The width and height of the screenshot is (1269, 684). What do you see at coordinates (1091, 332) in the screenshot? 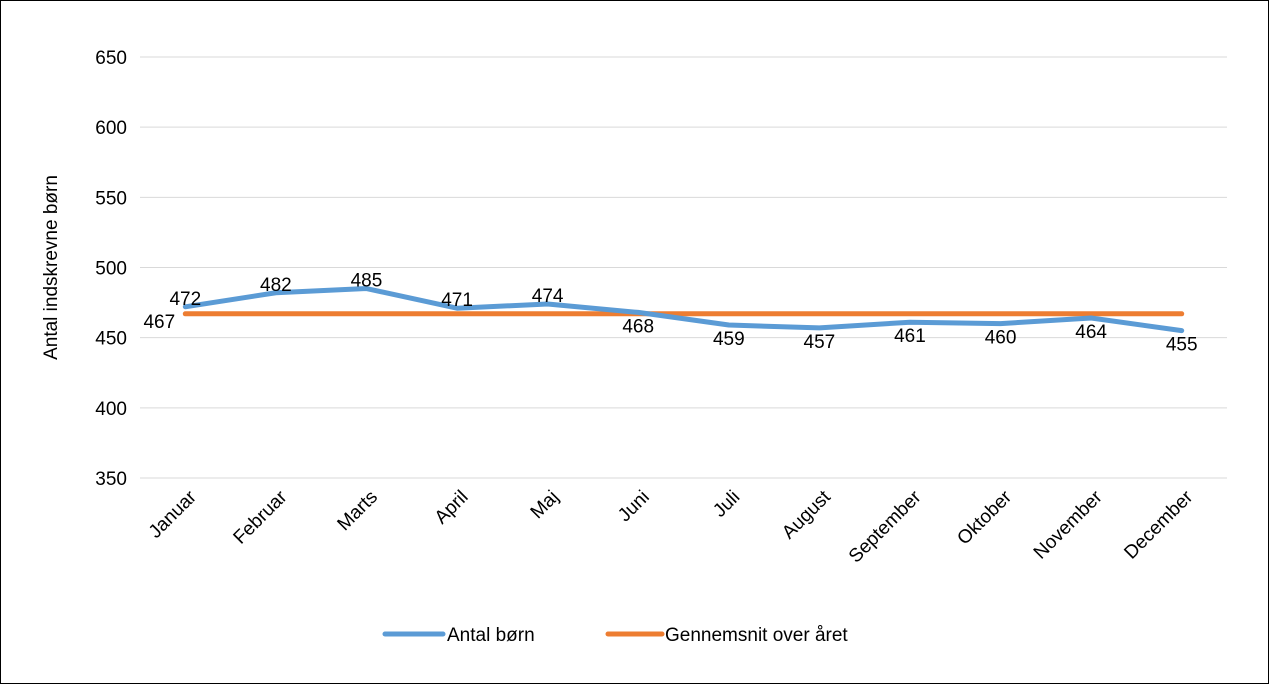
I see `data-label: 464` at bounding box center [1091, 332].